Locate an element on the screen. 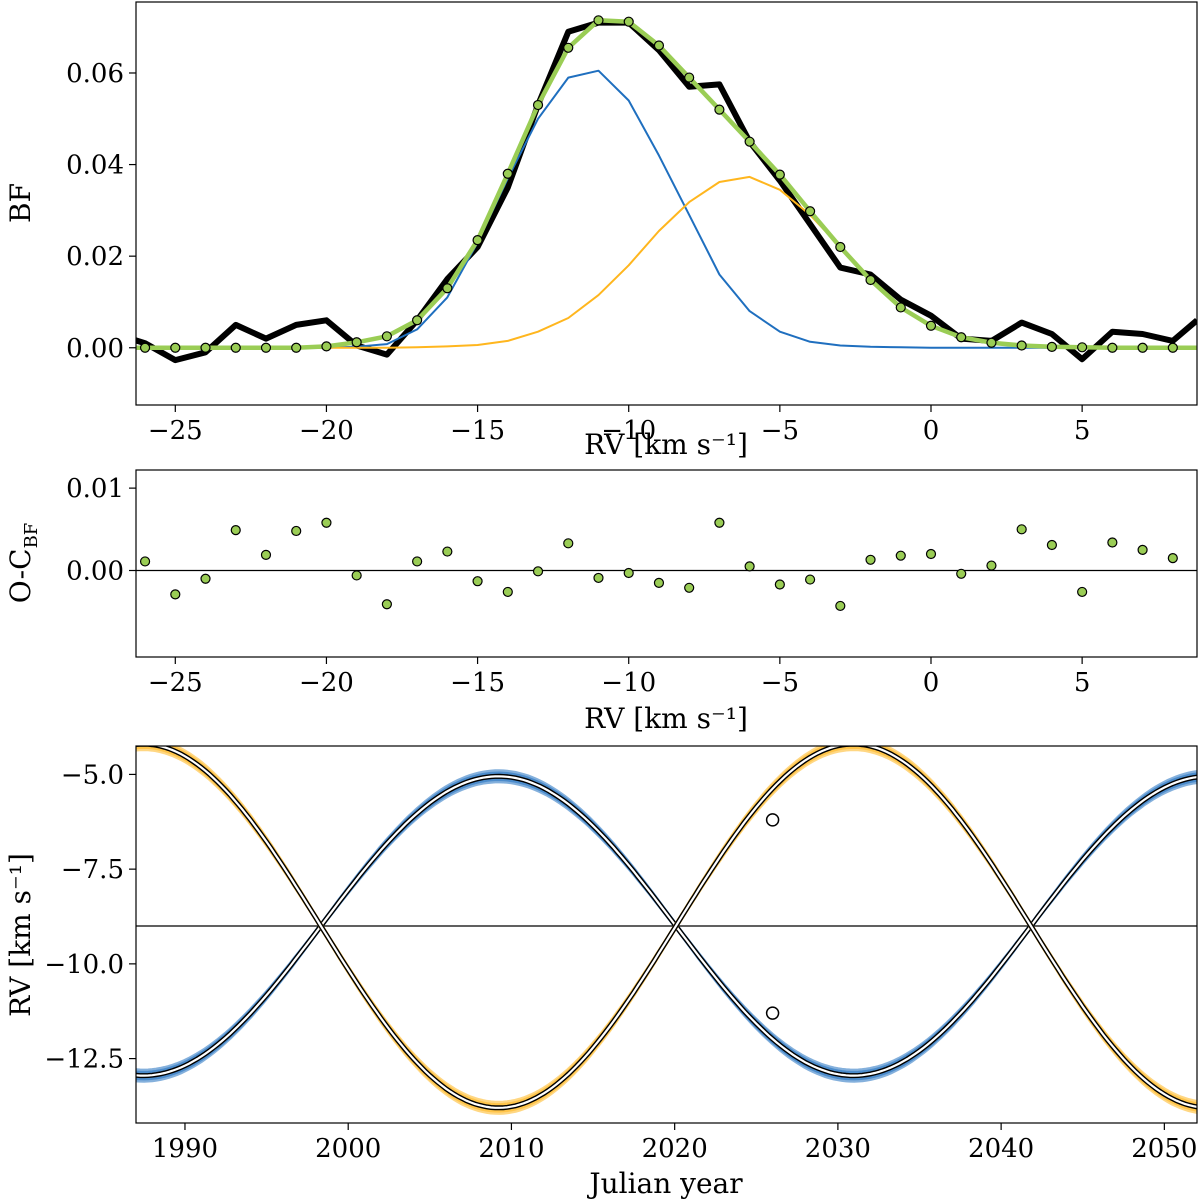  orbit-y-axis-label: RV [km s⁻¹] is located at coordinates (20, 935).